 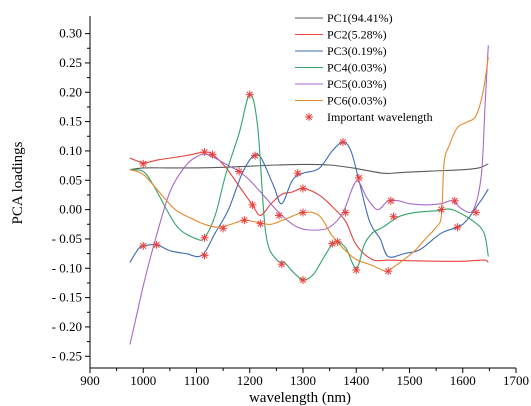 What do you see at coordinates (70, 33) in the screenshot?
I see `y-tick-label: 0.30` at bounding box center [70, 33].